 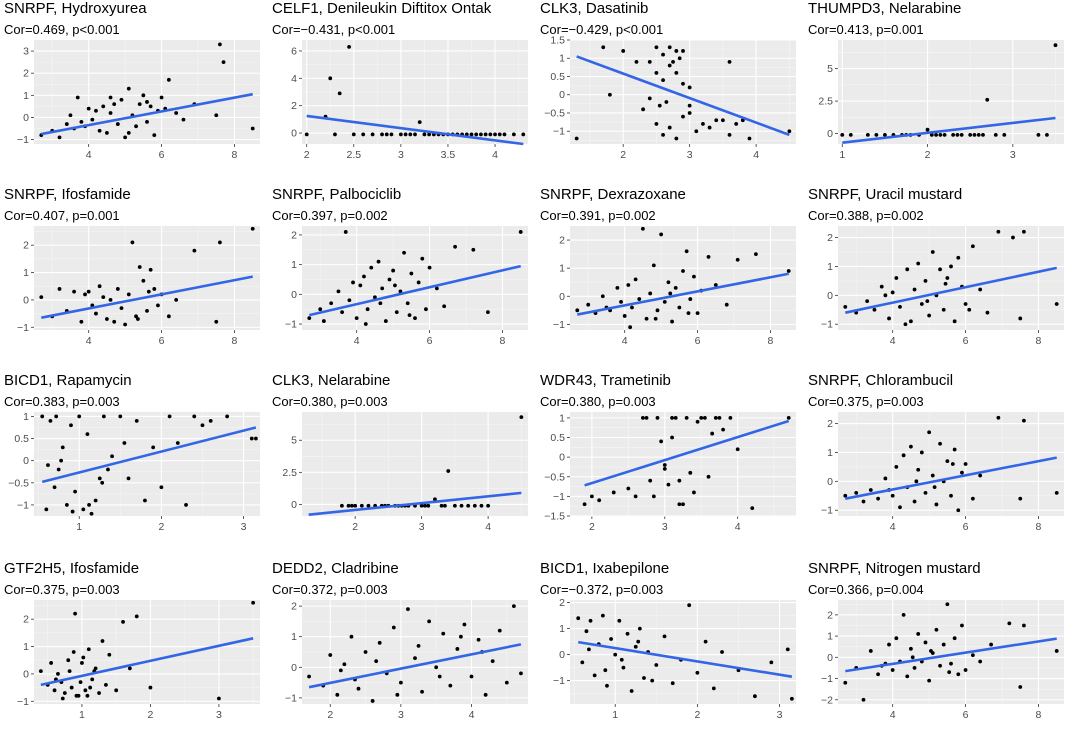 I want to click on x-tick-label: 2, so click(x=355, y=527).